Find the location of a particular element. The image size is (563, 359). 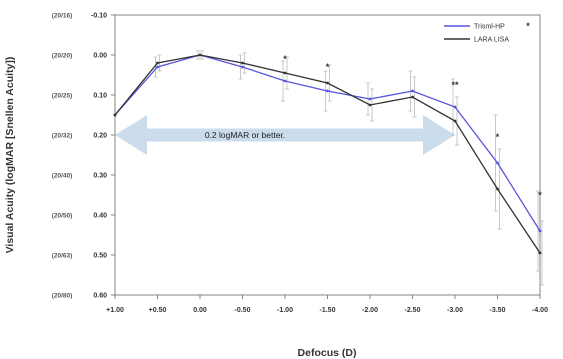

y-tick-label: 0.00 is located at coordinates (100, 56).